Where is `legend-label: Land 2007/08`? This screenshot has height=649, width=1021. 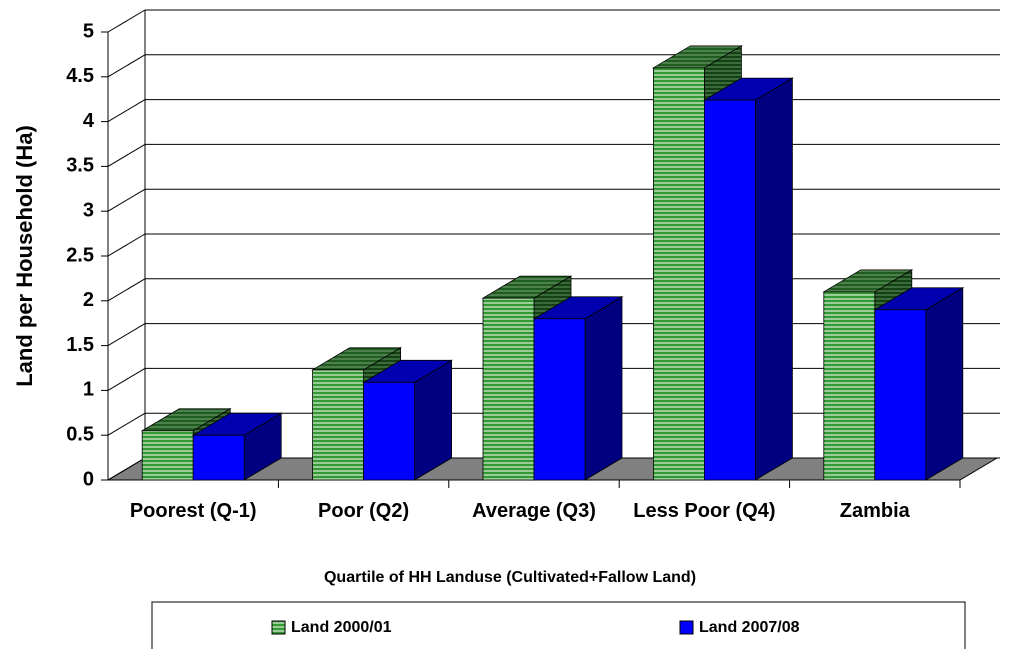
legend-label: Land 2007/08 is located at coordinates (749, 627).